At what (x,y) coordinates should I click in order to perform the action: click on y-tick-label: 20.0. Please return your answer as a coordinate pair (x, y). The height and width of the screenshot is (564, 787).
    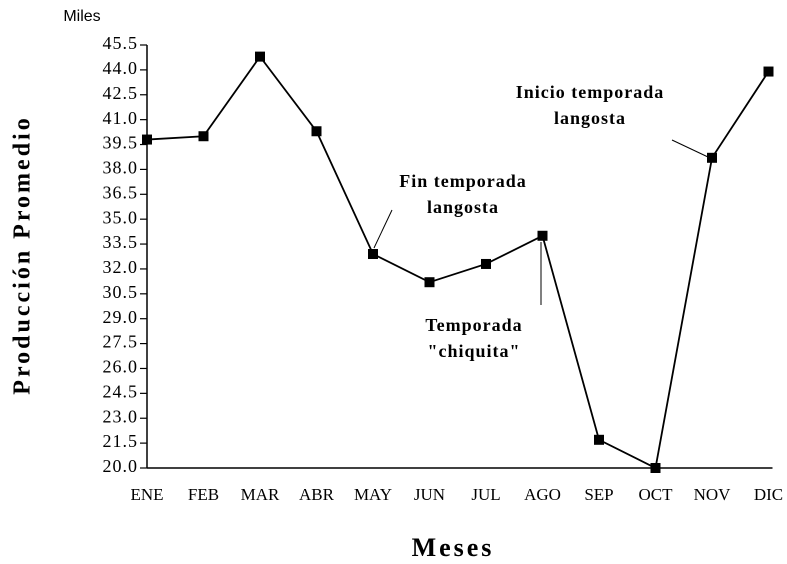
    Looking at the image, I should click on (121, 466).